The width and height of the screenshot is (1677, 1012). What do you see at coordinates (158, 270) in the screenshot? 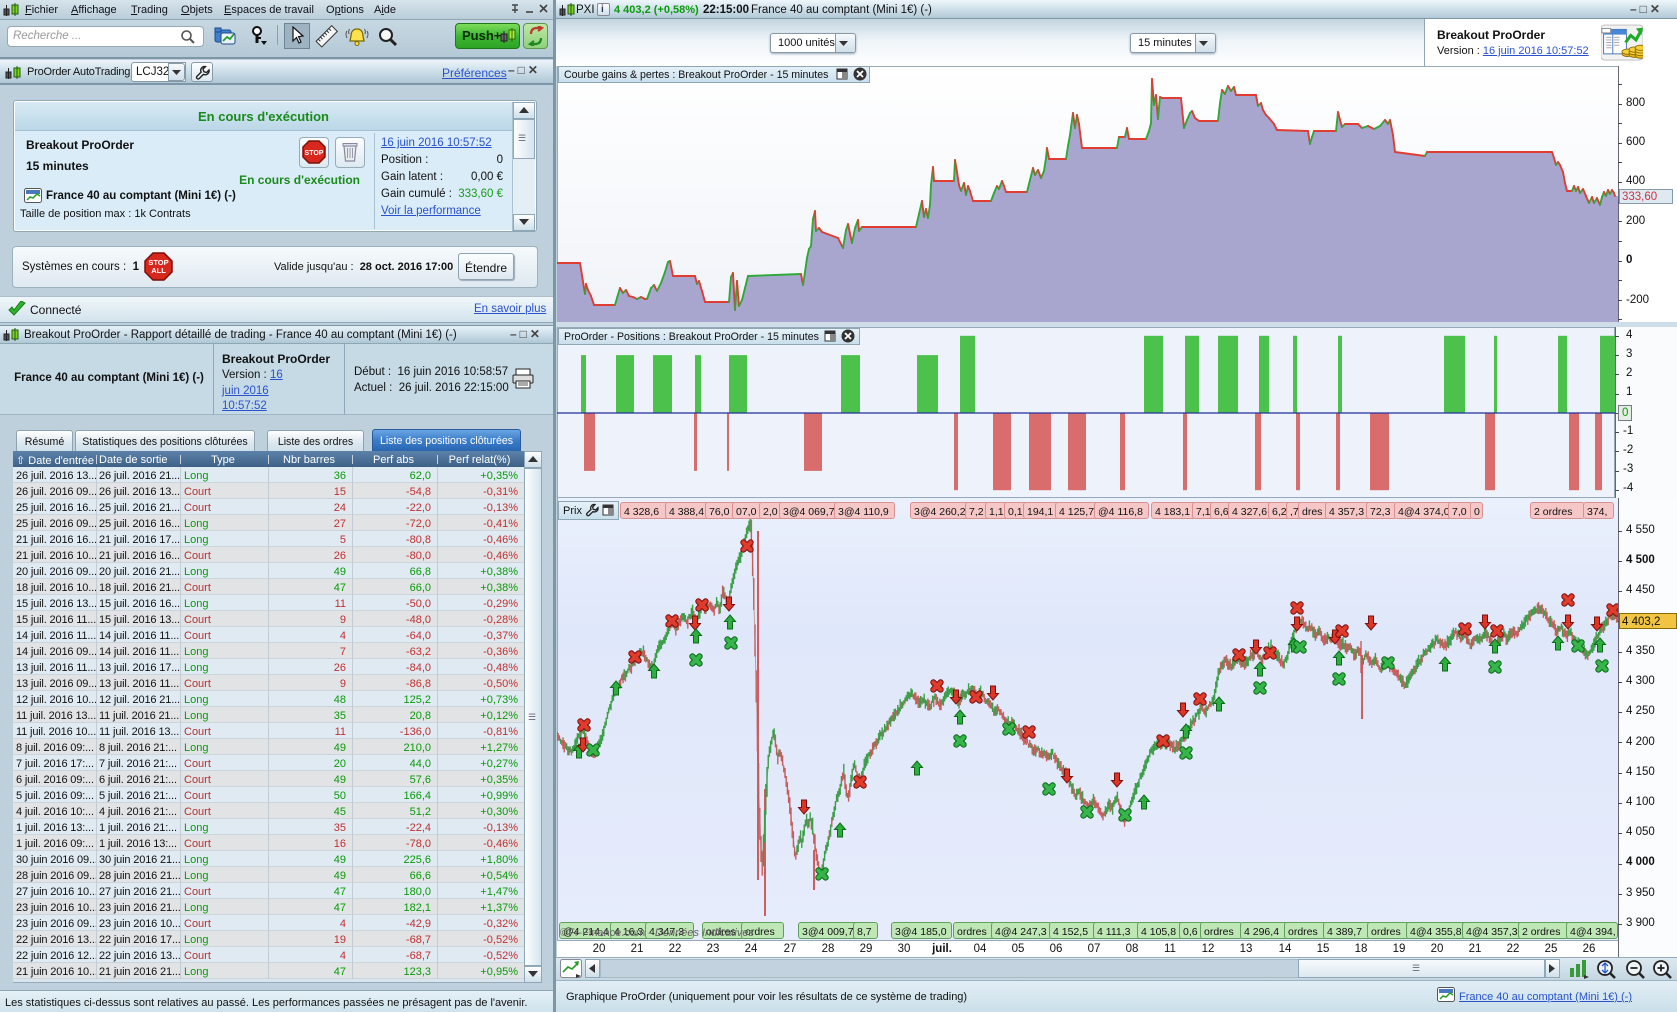
I see `svg-text: ALL` at bounding box center [158, 270].